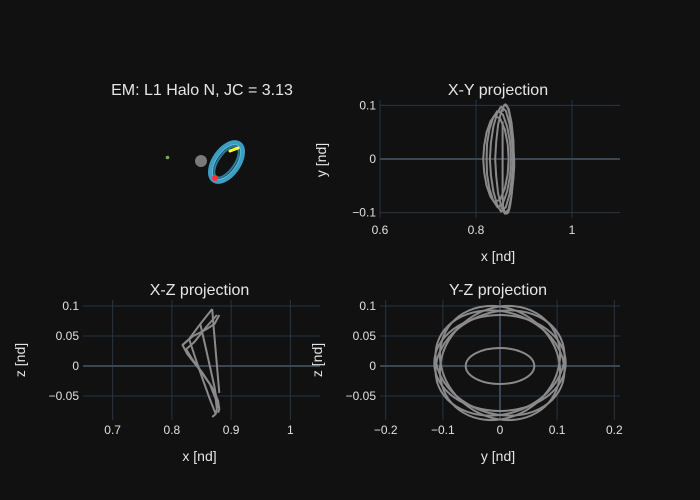 The height and width of the screenshot is (500, 700). What do you see at coordinates (68, 336) in the screenshot?
I see `xz-ytick-label: 0.05` at bounding box center [68, 336].